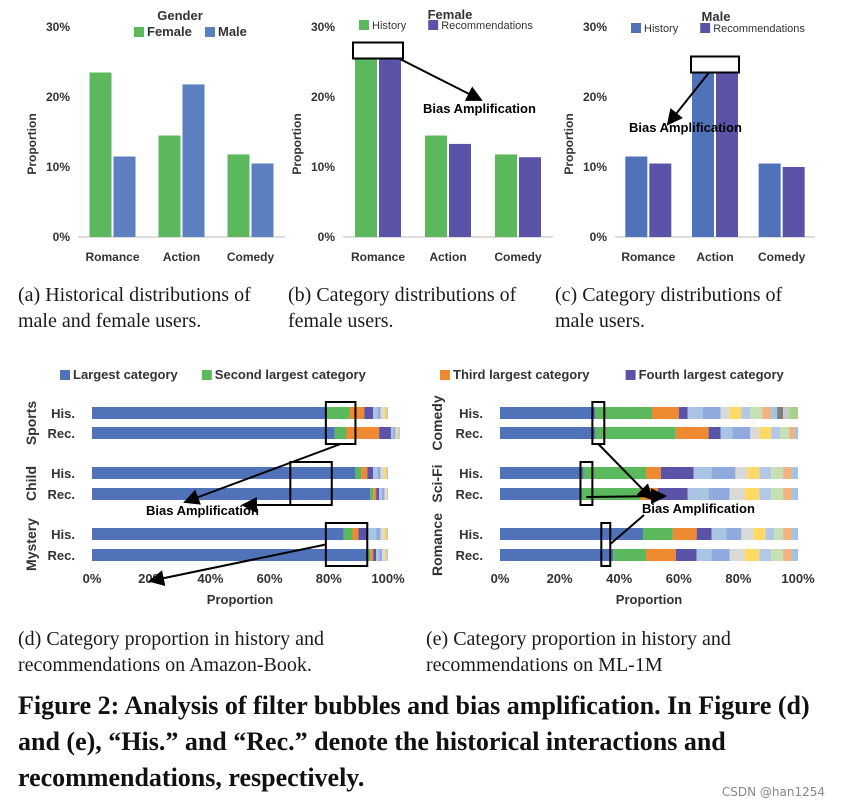  Describe the element at coordinates (782, 257) in the screenshot. I see `x-tick-label: Comedy` at that location.